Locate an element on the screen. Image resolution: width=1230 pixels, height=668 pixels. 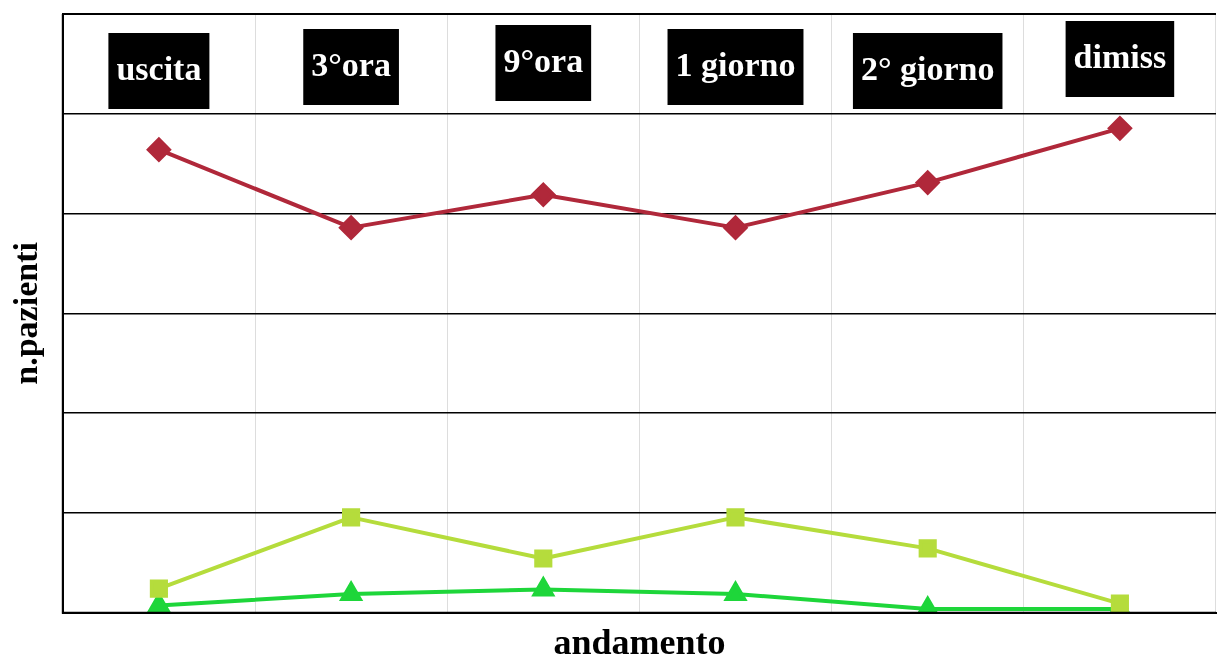
y-axis-title: n.pazienti is located at coordinates (26, 313).